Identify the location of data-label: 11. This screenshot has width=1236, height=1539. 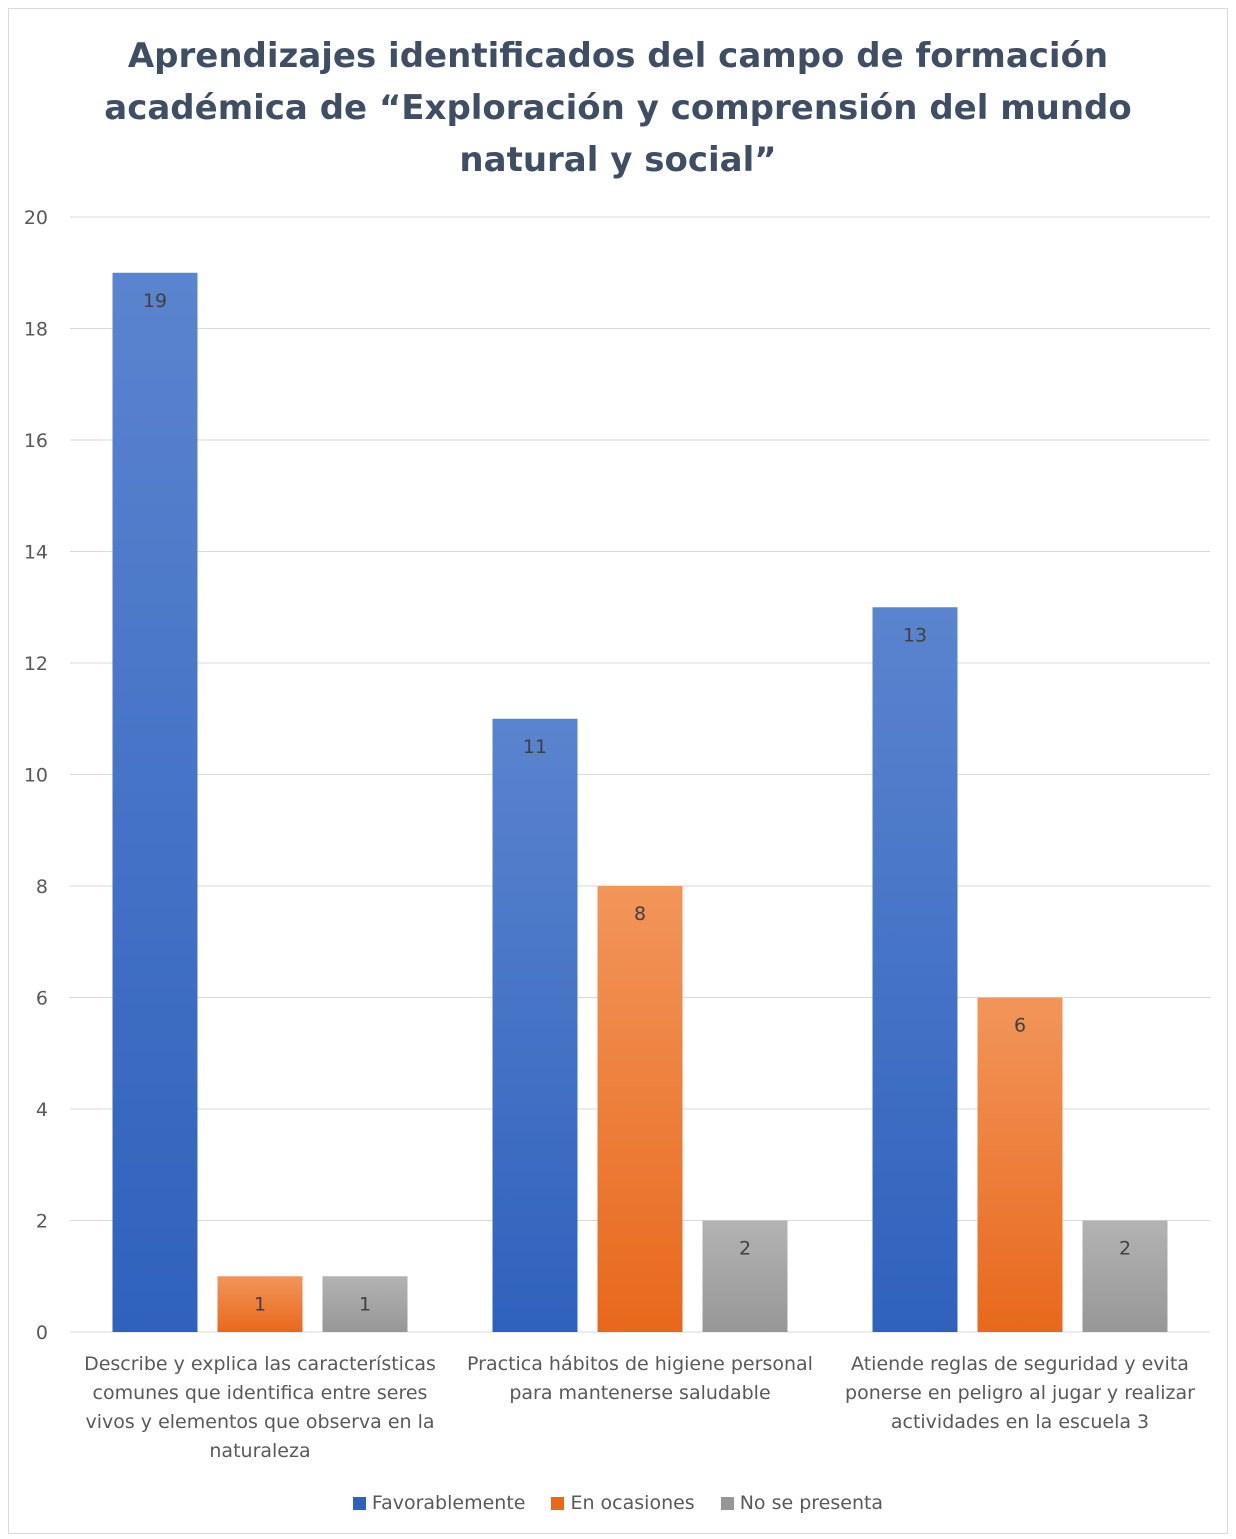
(535, 747).